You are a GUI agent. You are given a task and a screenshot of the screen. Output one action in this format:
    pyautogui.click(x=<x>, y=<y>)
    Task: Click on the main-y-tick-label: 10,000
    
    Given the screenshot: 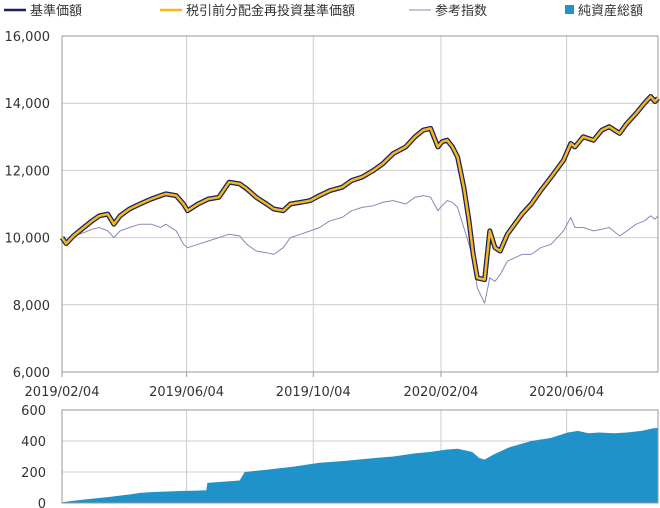 What is the action you would take?
    pyautogui.click(x=28, y=239)
    